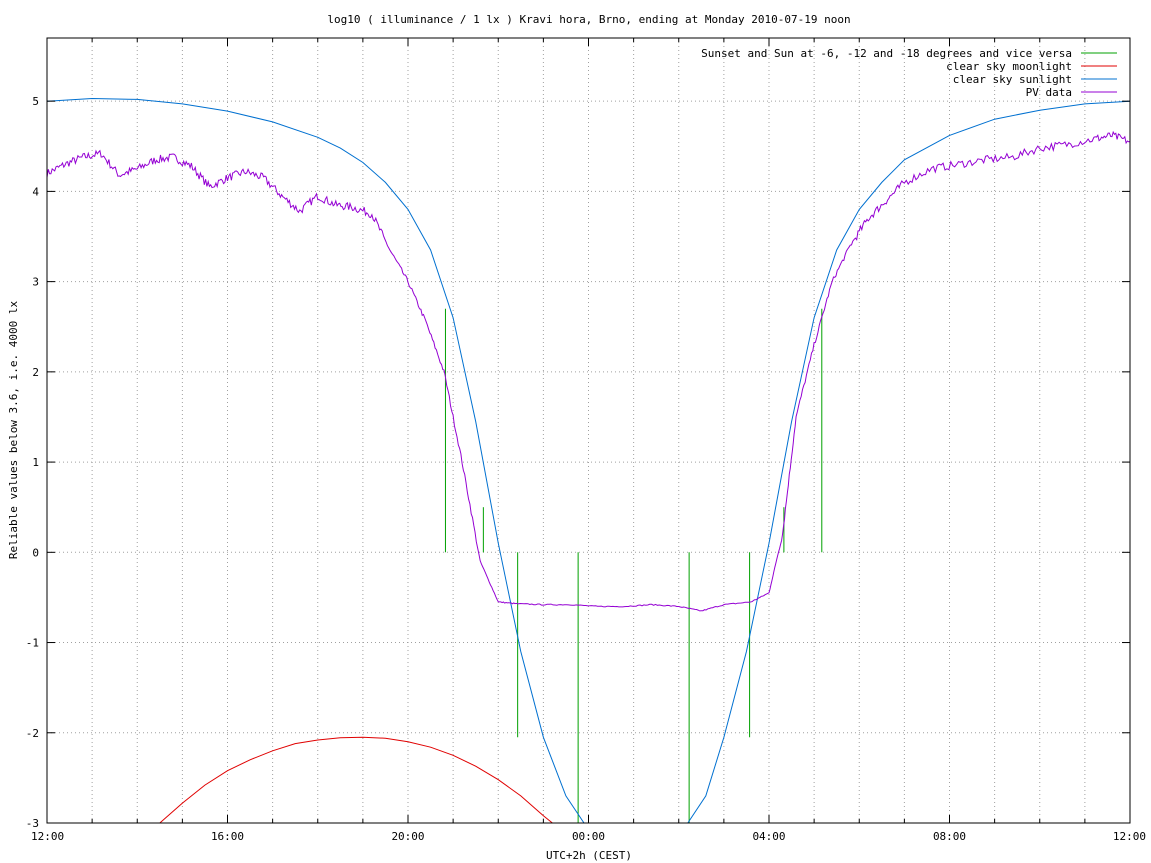 The height and width of the screenshot is (863, 1151). Describe the element at coordinates (588, 836) in the screenshot. I see `x-tick-label: 00:00` at that location.